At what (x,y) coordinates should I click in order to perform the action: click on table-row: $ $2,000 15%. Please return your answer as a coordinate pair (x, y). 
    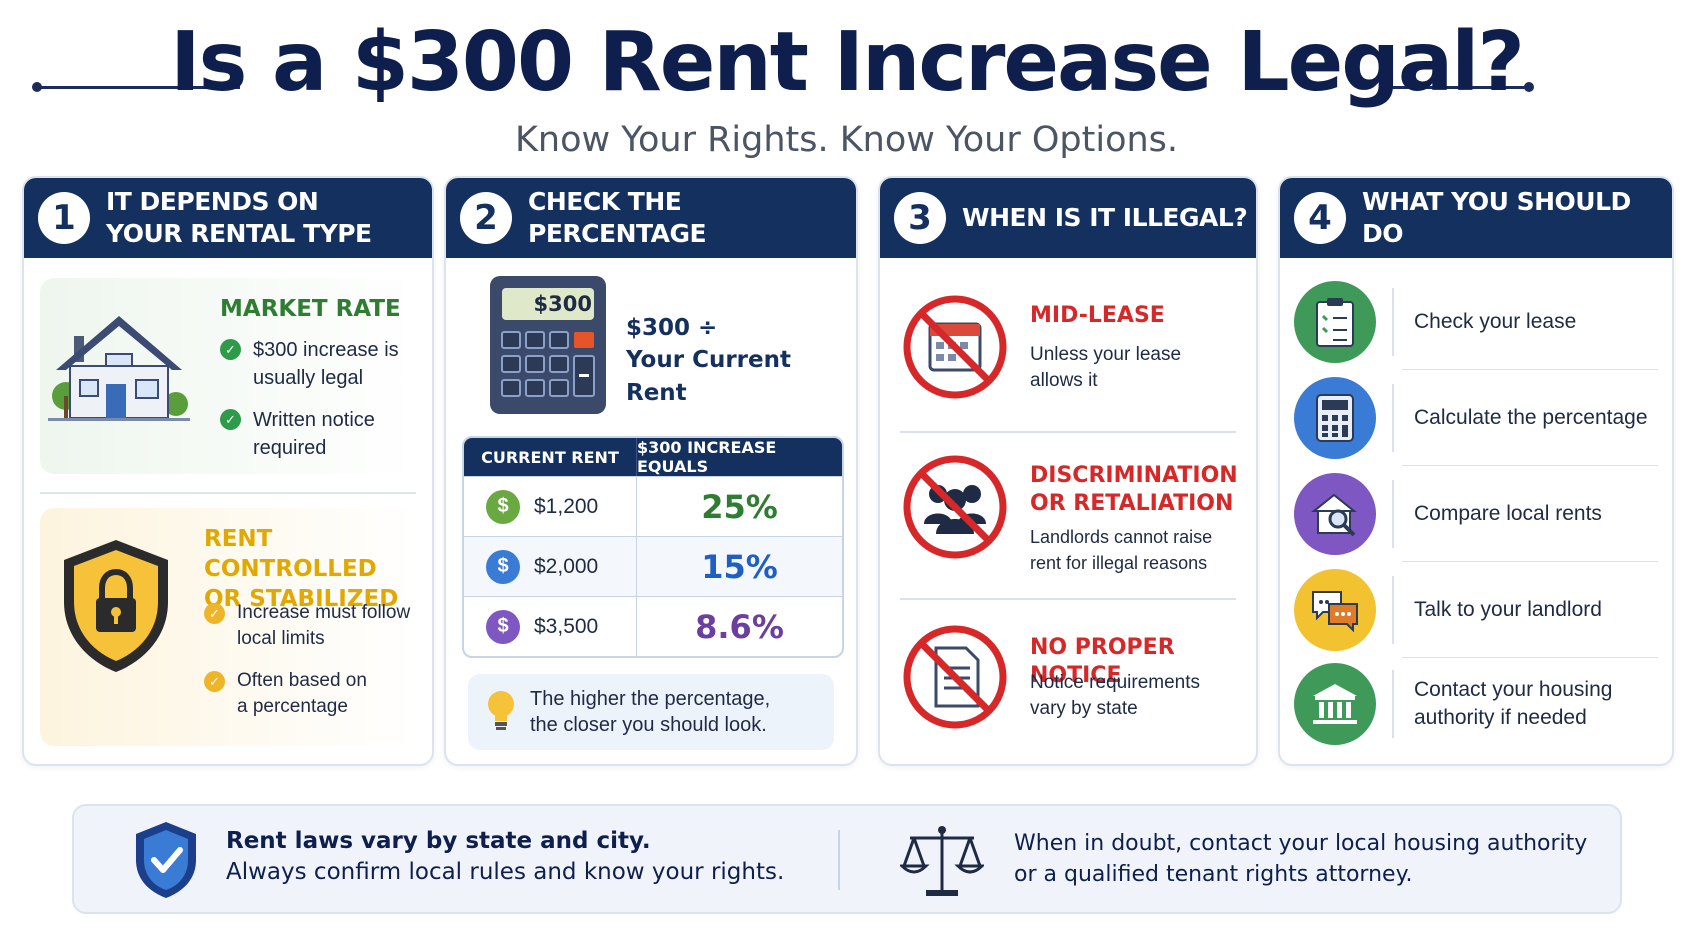
    Looking at the image, I should click on (653, 566).